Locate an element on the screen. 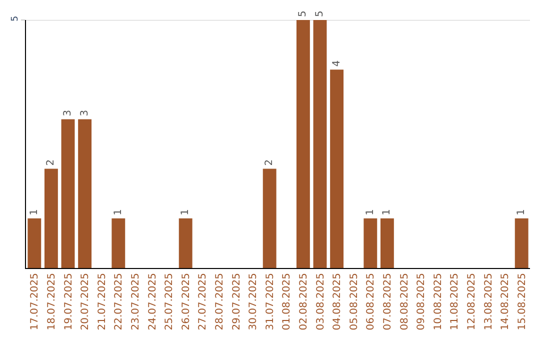 The width and height of the screenshot is (540, 340). x-tick-label: 22.07.2025 is located at coordinates (119, 301).